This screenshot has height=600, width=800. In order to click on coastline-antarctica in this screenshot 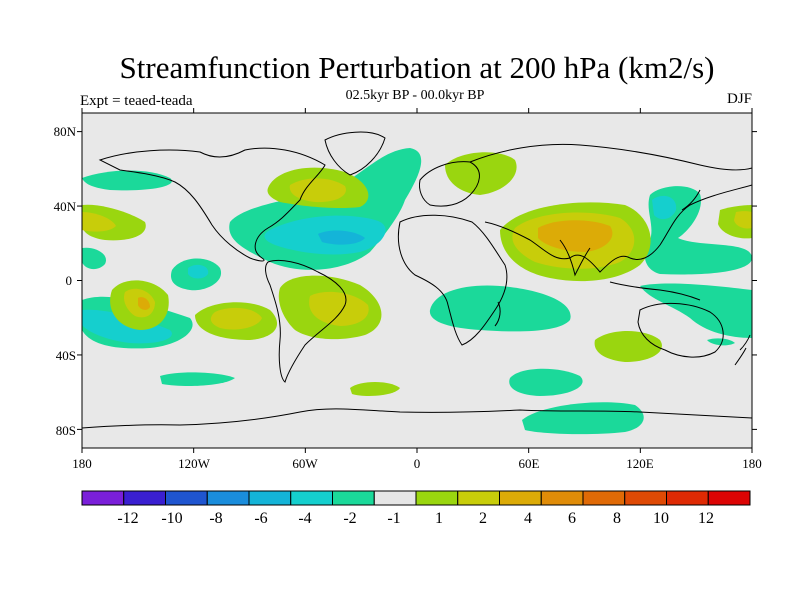, I will do `click(417, 418)`.